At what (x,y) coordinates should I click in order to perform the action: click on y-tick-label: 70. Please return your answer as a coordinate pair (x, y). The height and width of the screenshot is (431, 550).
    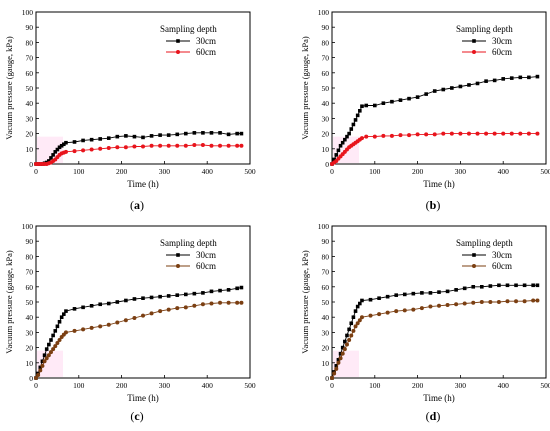
    Looking at the image, I should click on (326, 272).